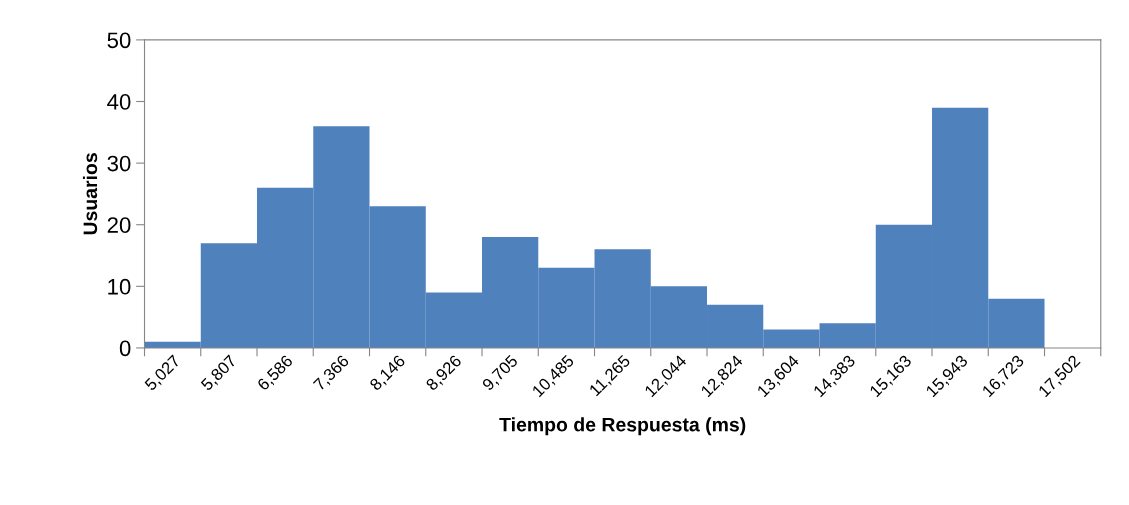  I want to click on y-tick-label: 50, so click(119, 40).